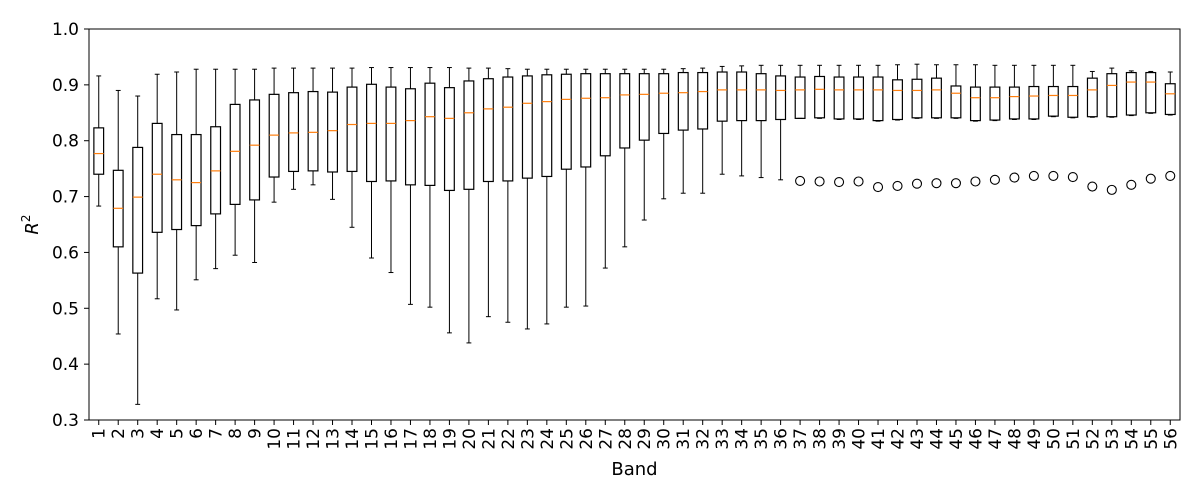  What do you see at coordinates (65, 421) in the screenshot?
I see `y-tick-label: 0.3` at bounding box center [65, 421].